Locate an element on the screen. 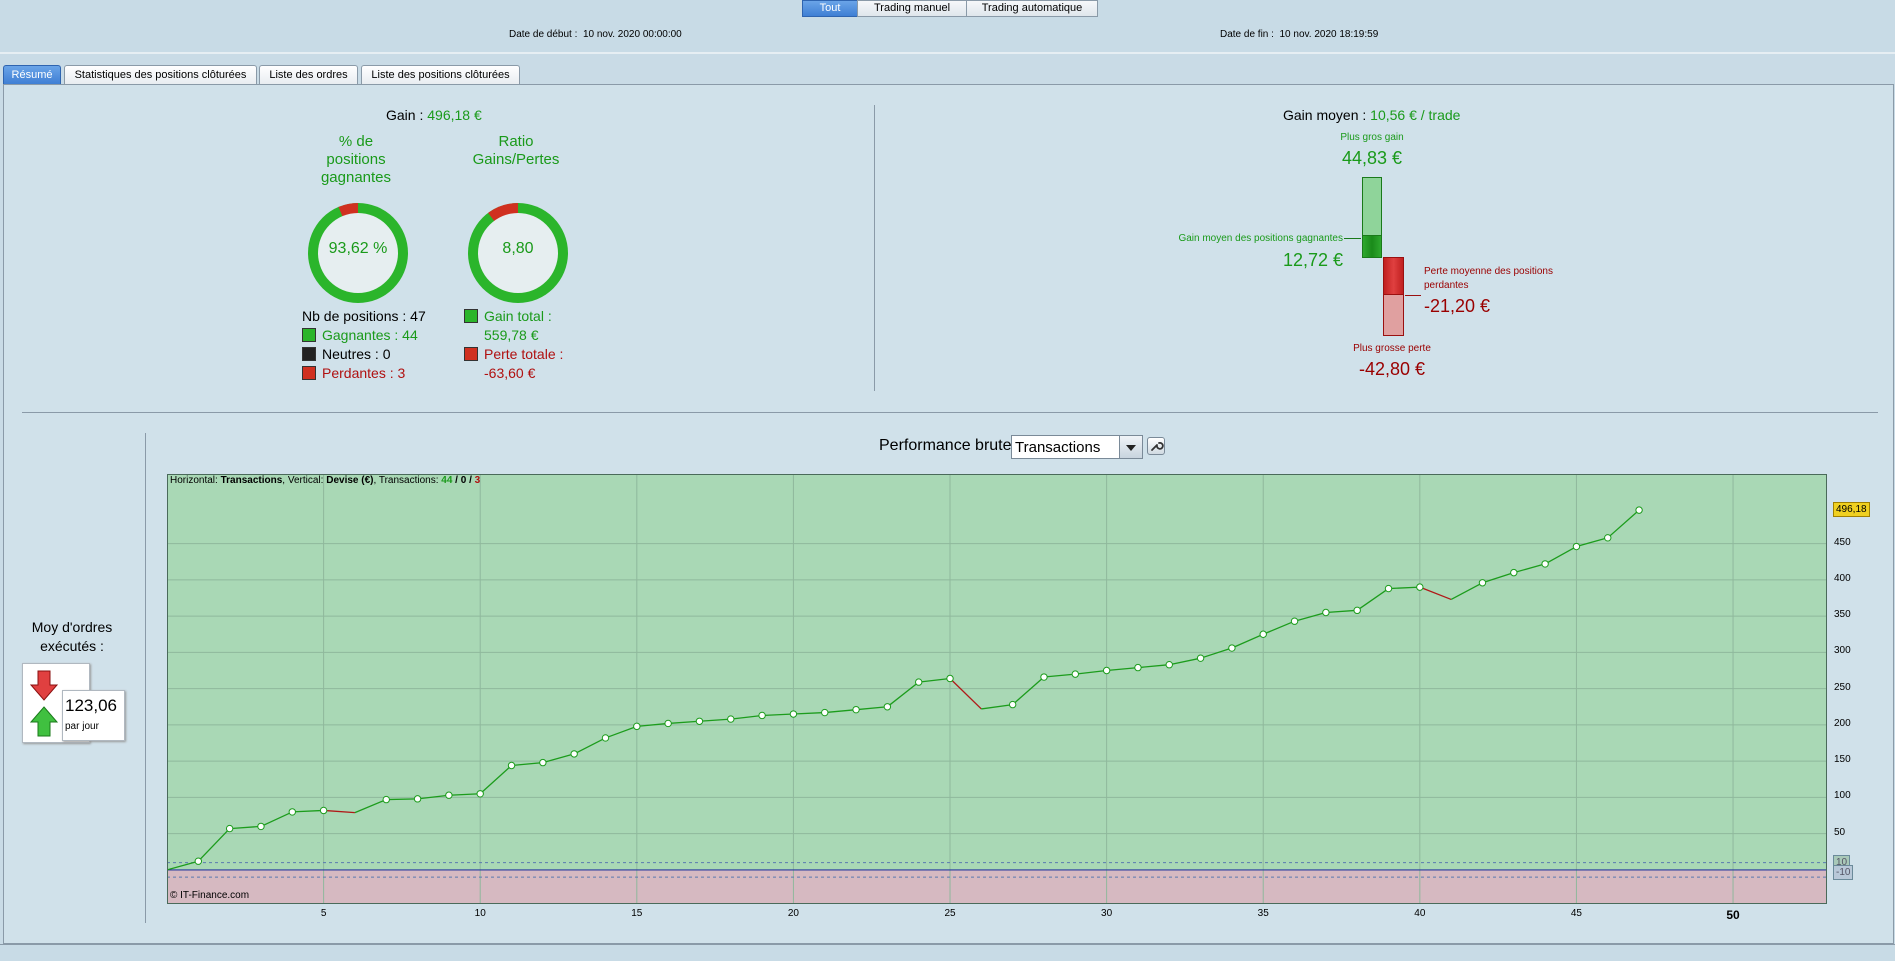 The height and width of the screenshot is (961, 1895). ratio-title-line1: Ratio is located at coordinates (516, 141).